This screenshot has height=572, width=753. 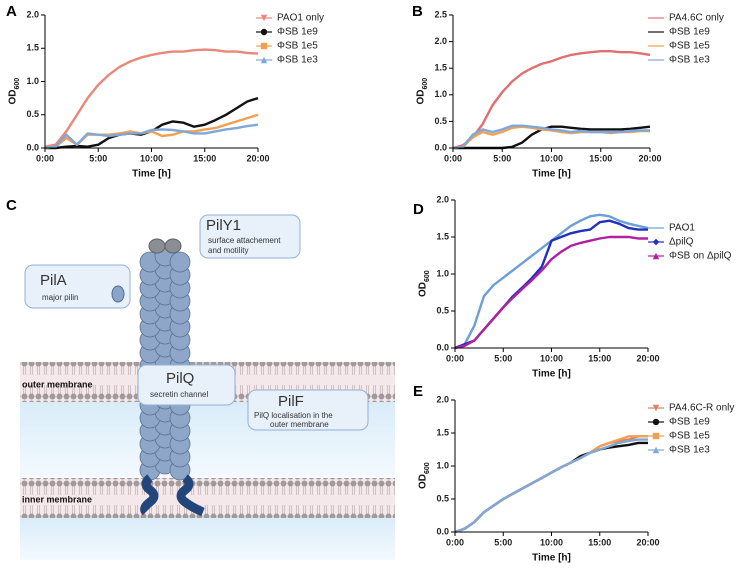 What do you see at coordinates (418, 209) in the screenshot?
I see `panel-label: D` at bounding box center [418, 209].